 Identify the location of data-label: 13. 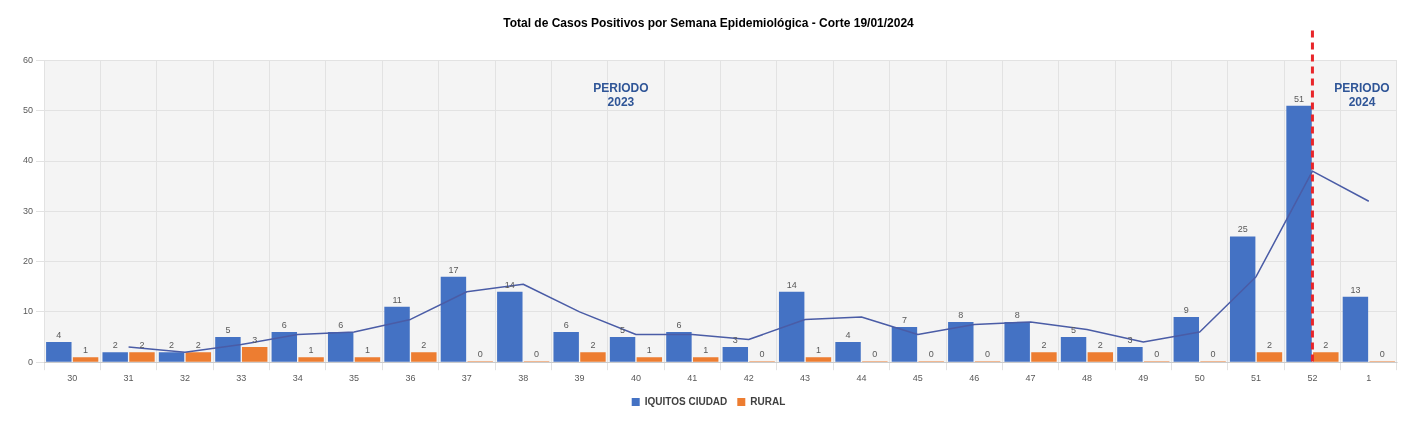
(1355, 289).